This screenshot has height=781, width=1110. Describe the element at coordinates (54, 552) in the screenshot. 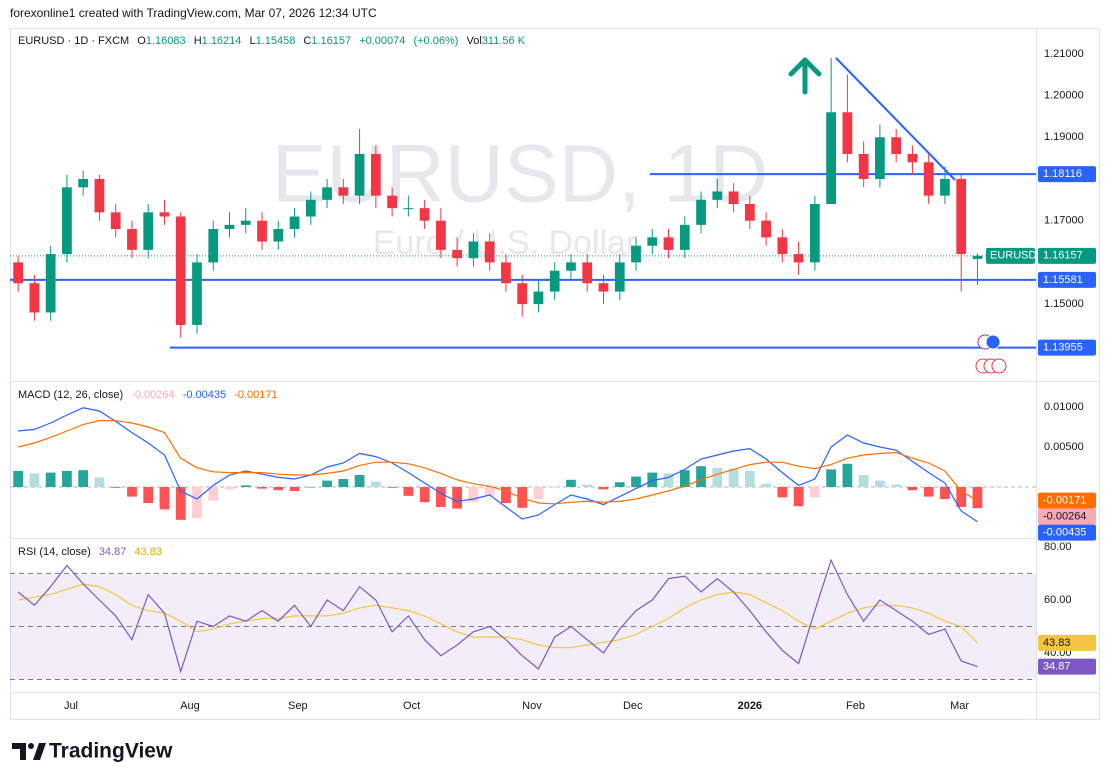

I see `rsi-title: RSI (14, close)` at that location.